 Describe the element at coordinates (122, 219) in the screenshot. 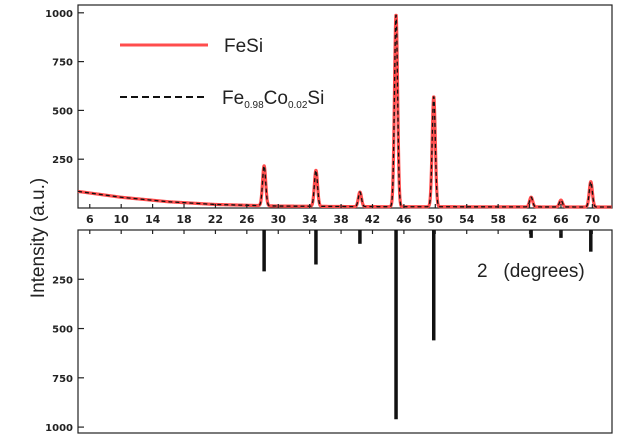

I see `x-tick-label: 10` at that location.